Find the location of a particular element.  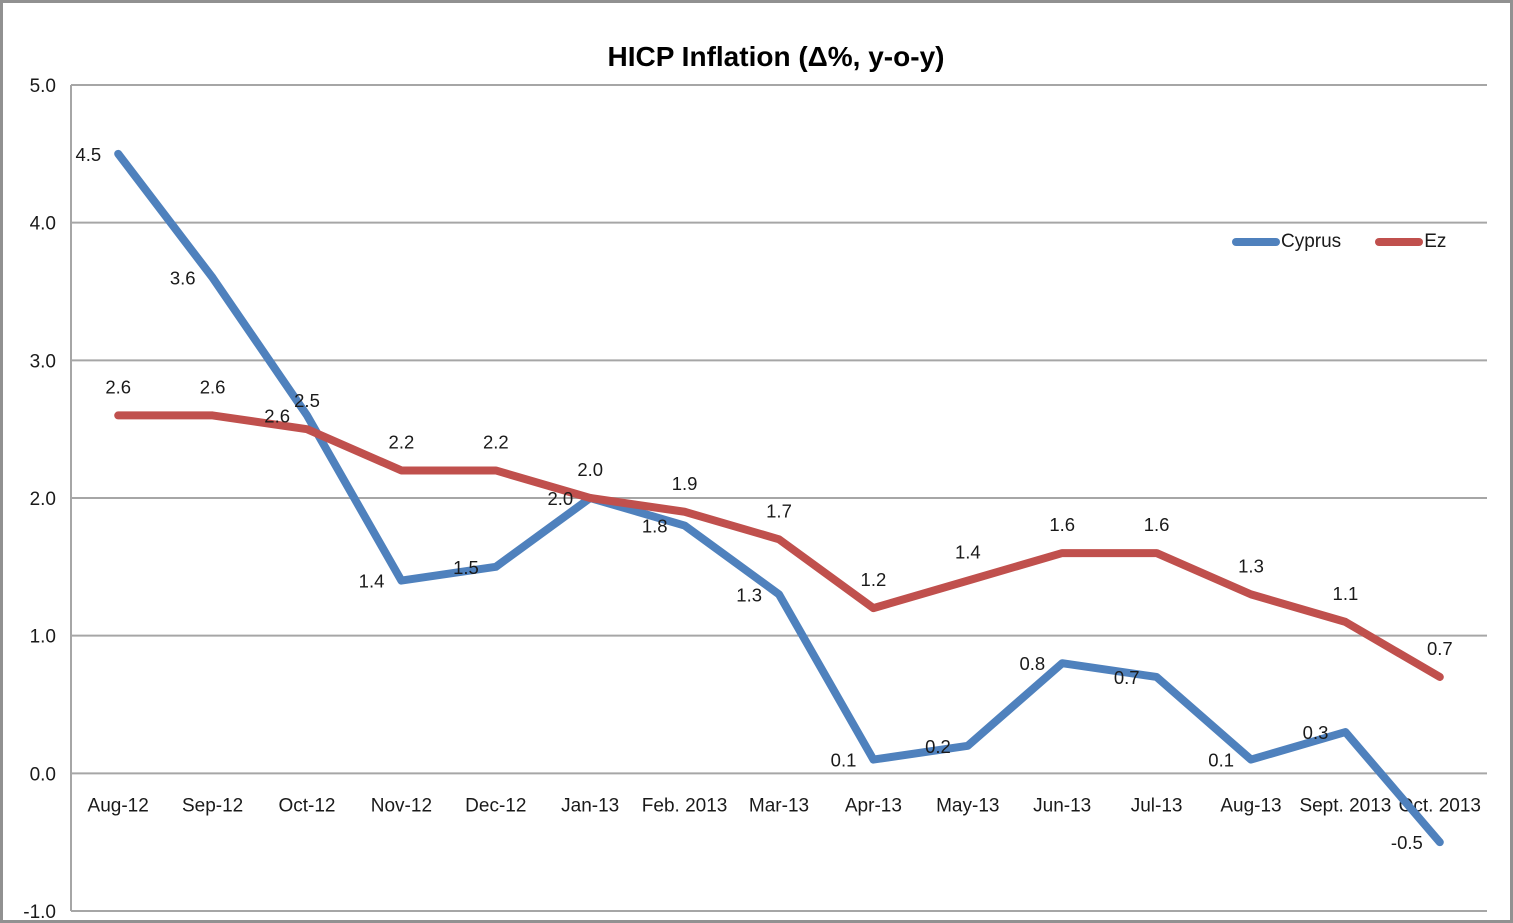

data-label: 1.7 is located at coordinates (779, 510).